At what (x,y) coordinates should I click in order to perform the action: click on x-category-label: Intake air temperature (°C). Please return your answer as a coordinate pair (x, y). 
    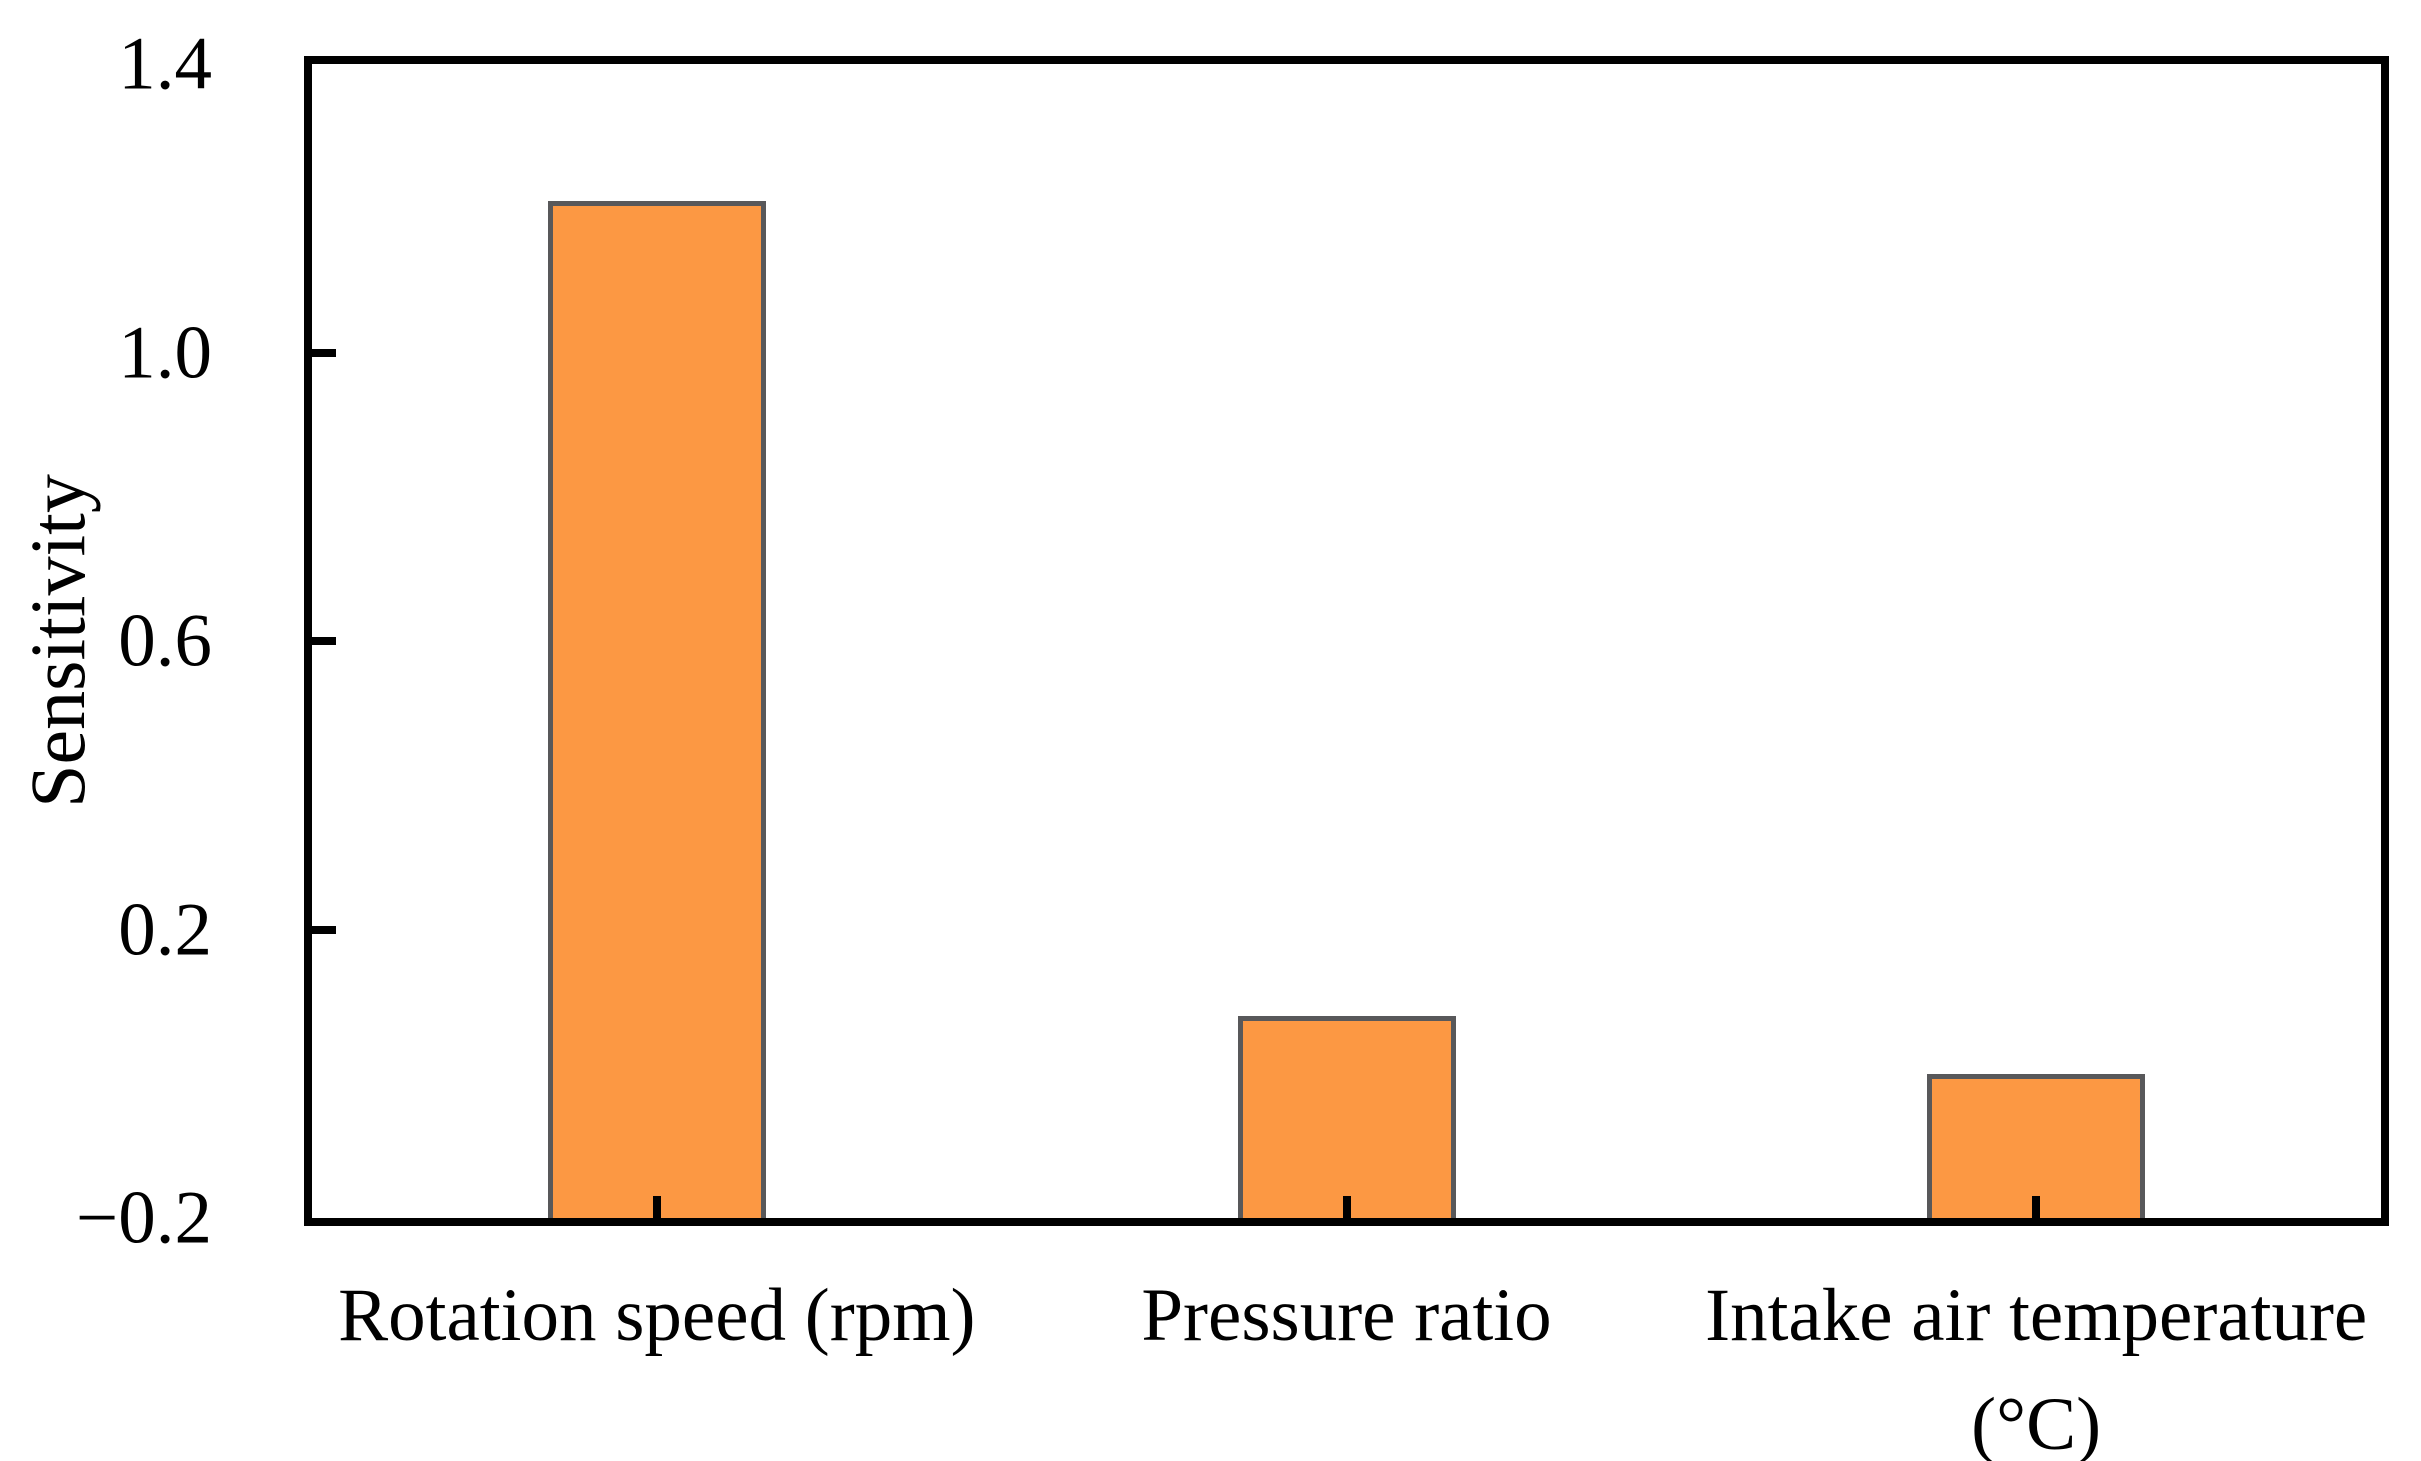
    Looking at the image, I should click on (2036, 1361).